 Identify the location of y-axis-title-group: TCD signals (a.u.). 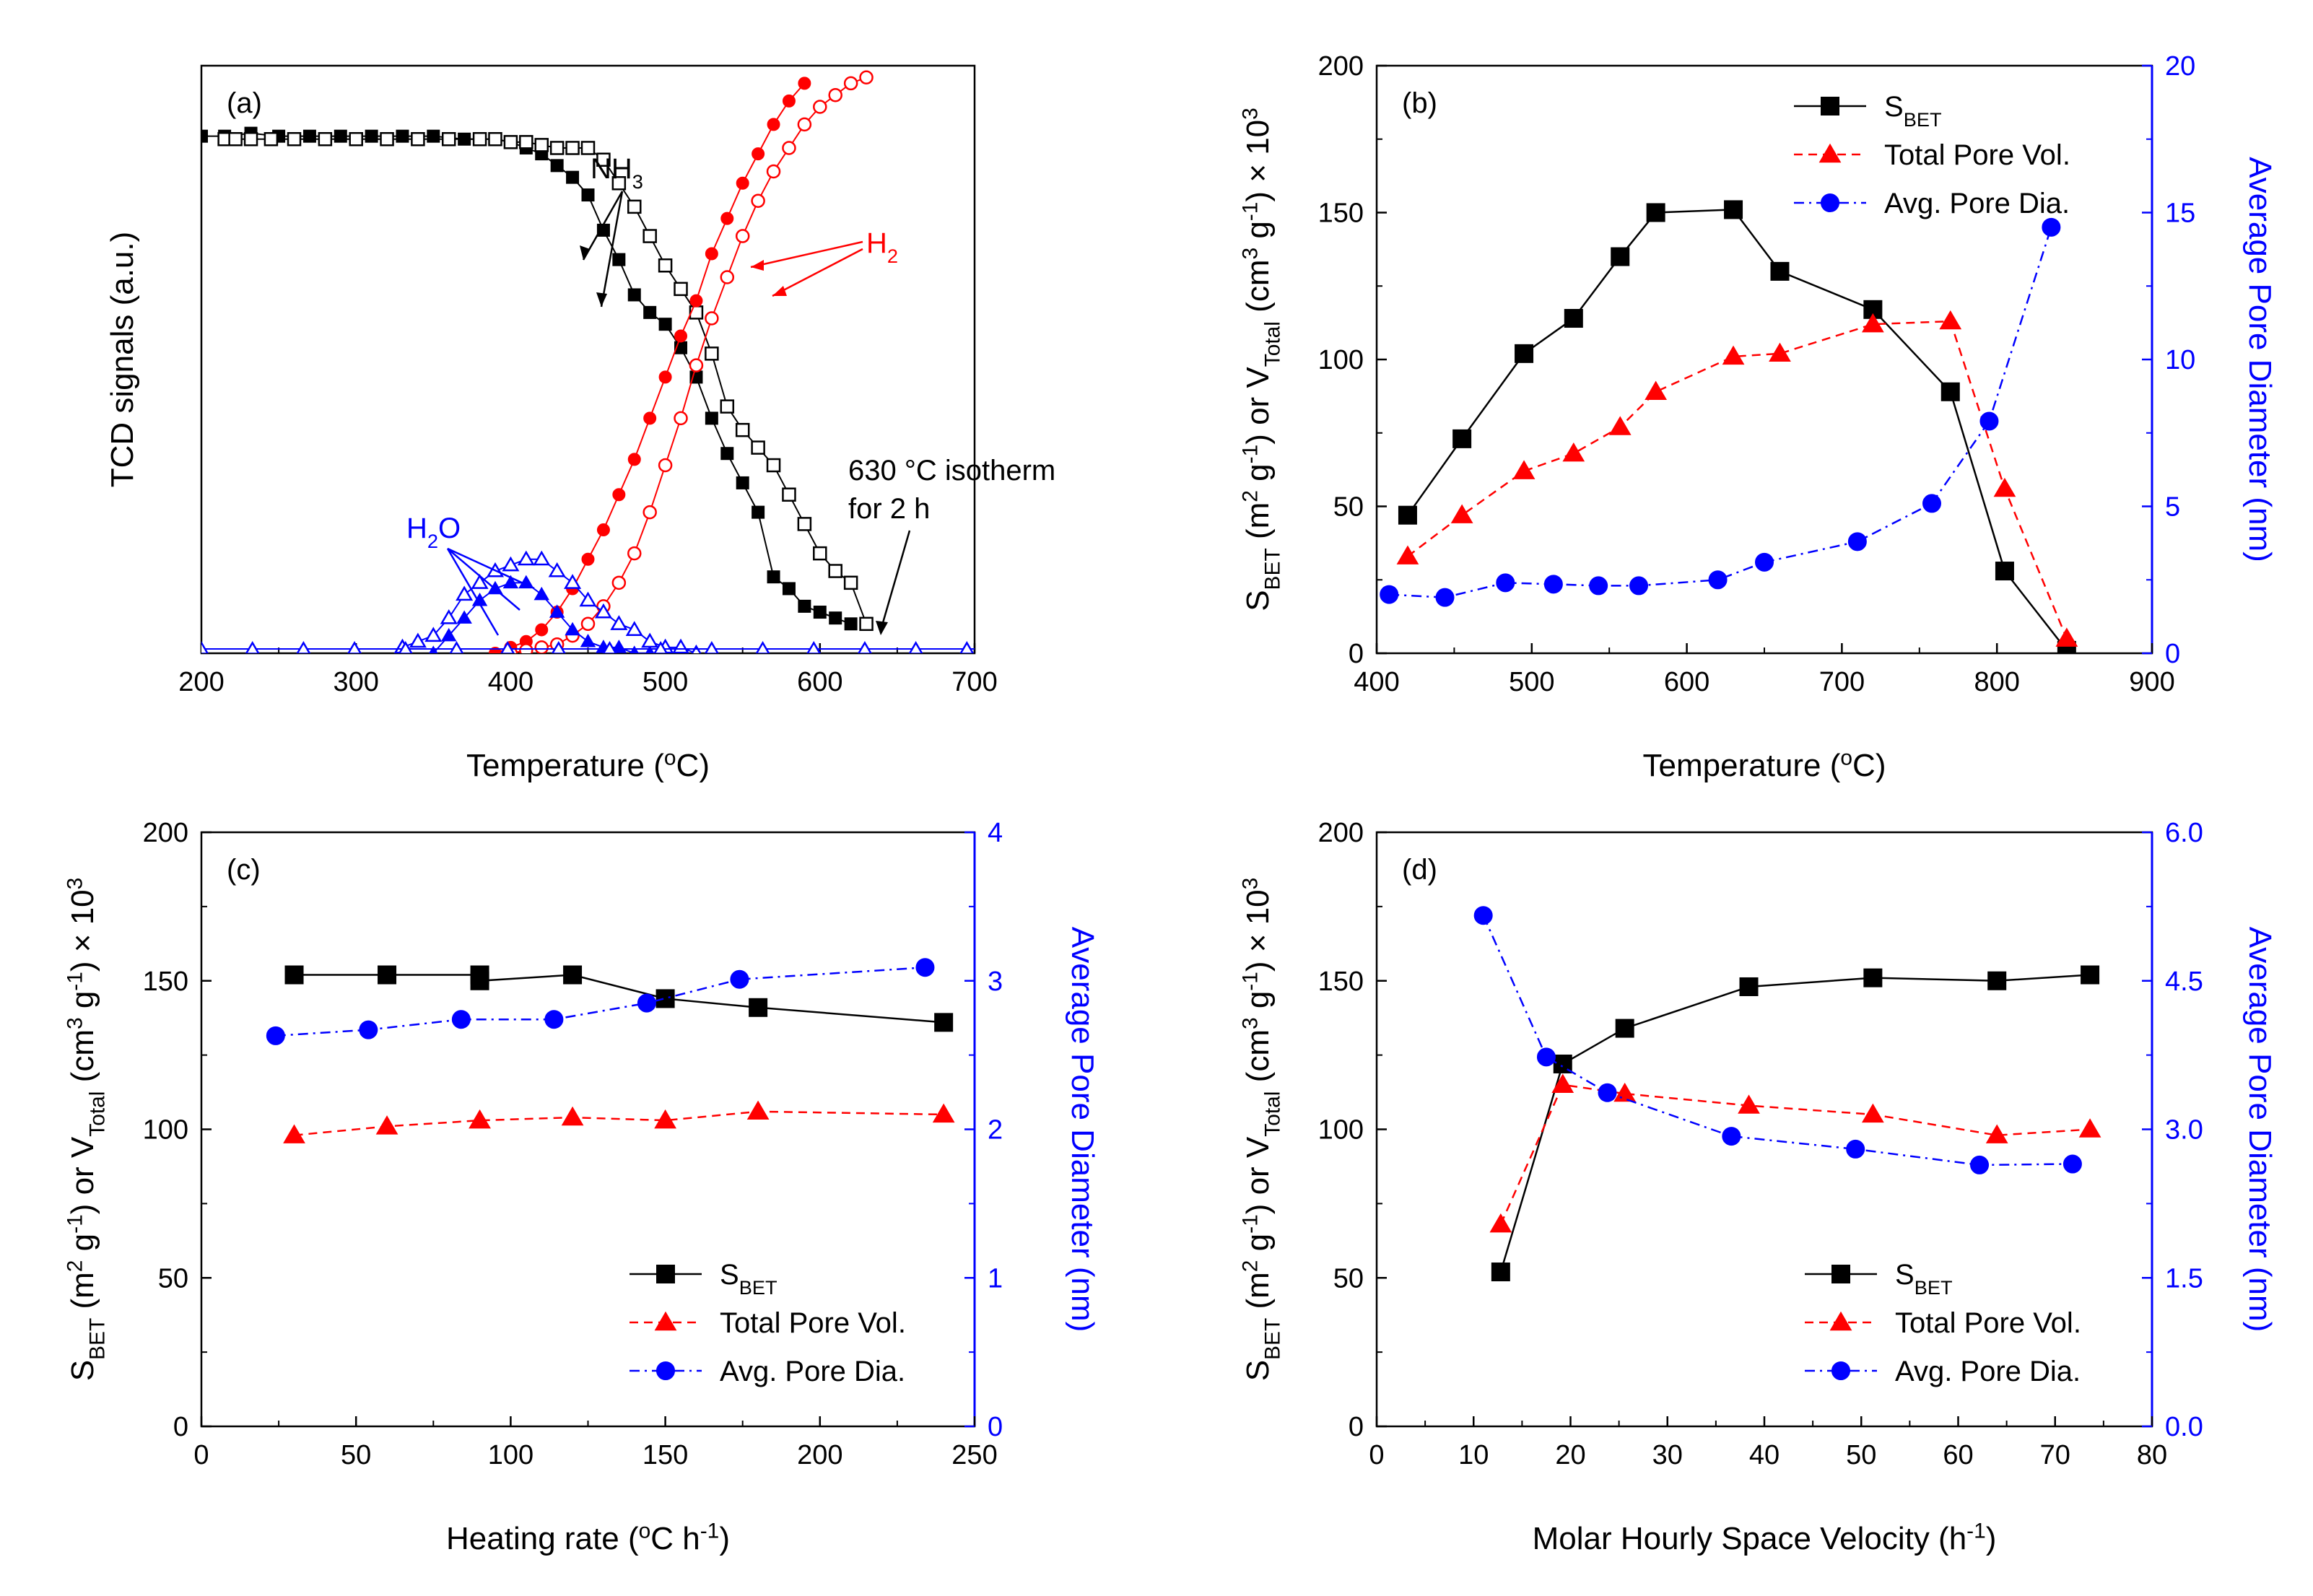
(123, 360).